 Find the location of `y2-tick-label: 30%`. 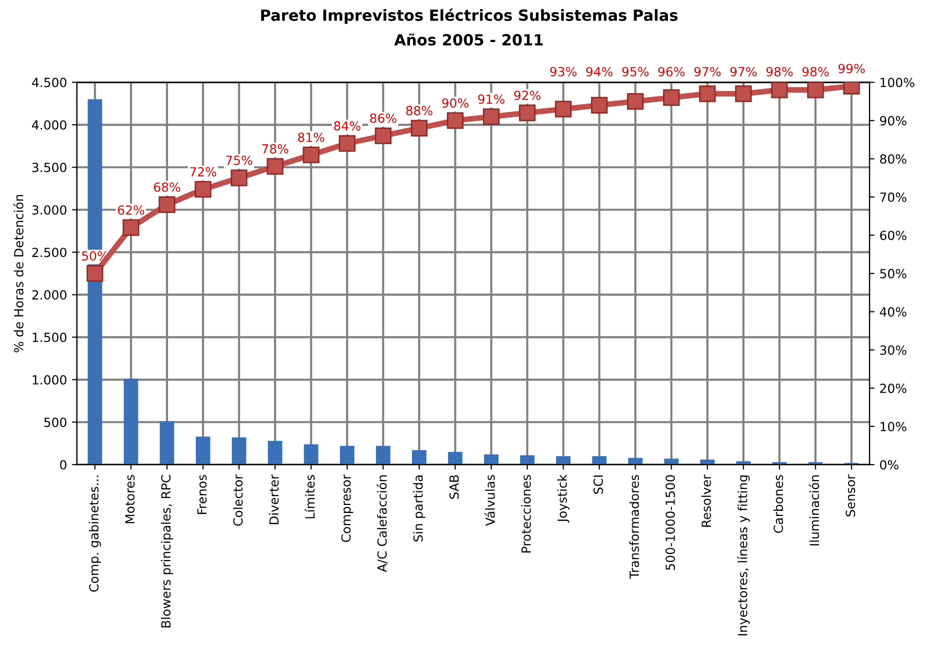

y2-tick-label: 30% is located at coordinates (893, 350).